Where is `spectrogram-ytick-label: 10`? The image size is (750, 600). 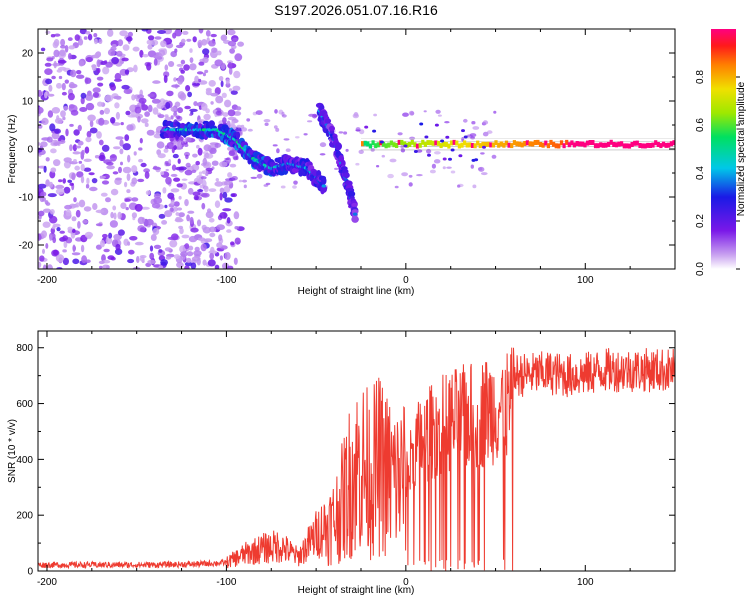 spectrogram-ytick-label: 10 is located at coordinates (28, 102).